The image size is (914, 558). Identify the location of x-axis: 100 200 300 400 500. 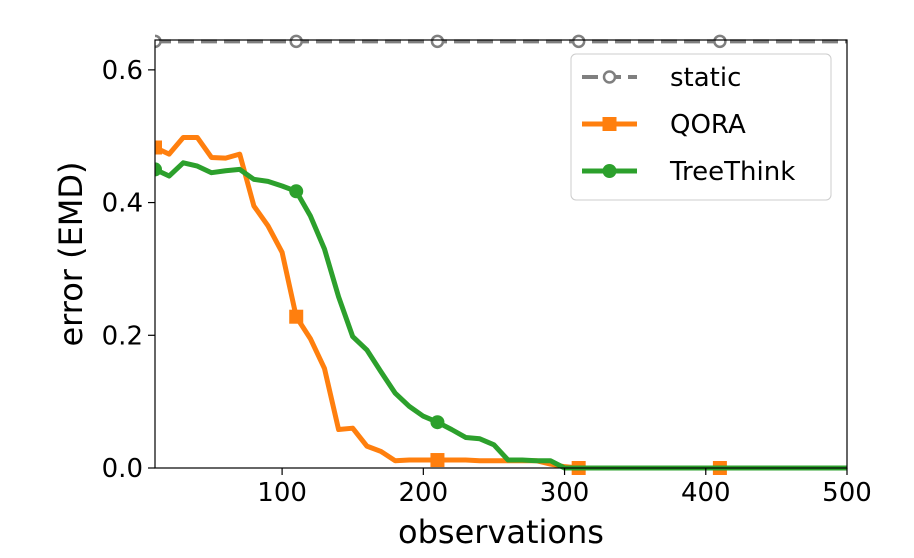
(564, 488).